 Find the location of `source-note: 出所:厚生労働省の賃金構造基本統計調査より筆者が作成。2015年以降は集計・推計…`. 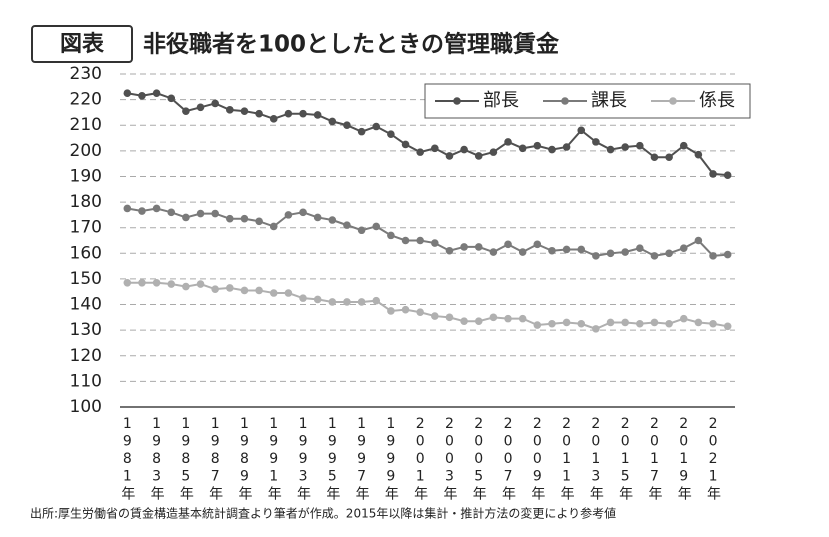

source-note: 出所:厚生労働省の賃金構造基本統計調査より筆者が作成。2015年以降は集計・推計… is located at coordinates (323, 513).